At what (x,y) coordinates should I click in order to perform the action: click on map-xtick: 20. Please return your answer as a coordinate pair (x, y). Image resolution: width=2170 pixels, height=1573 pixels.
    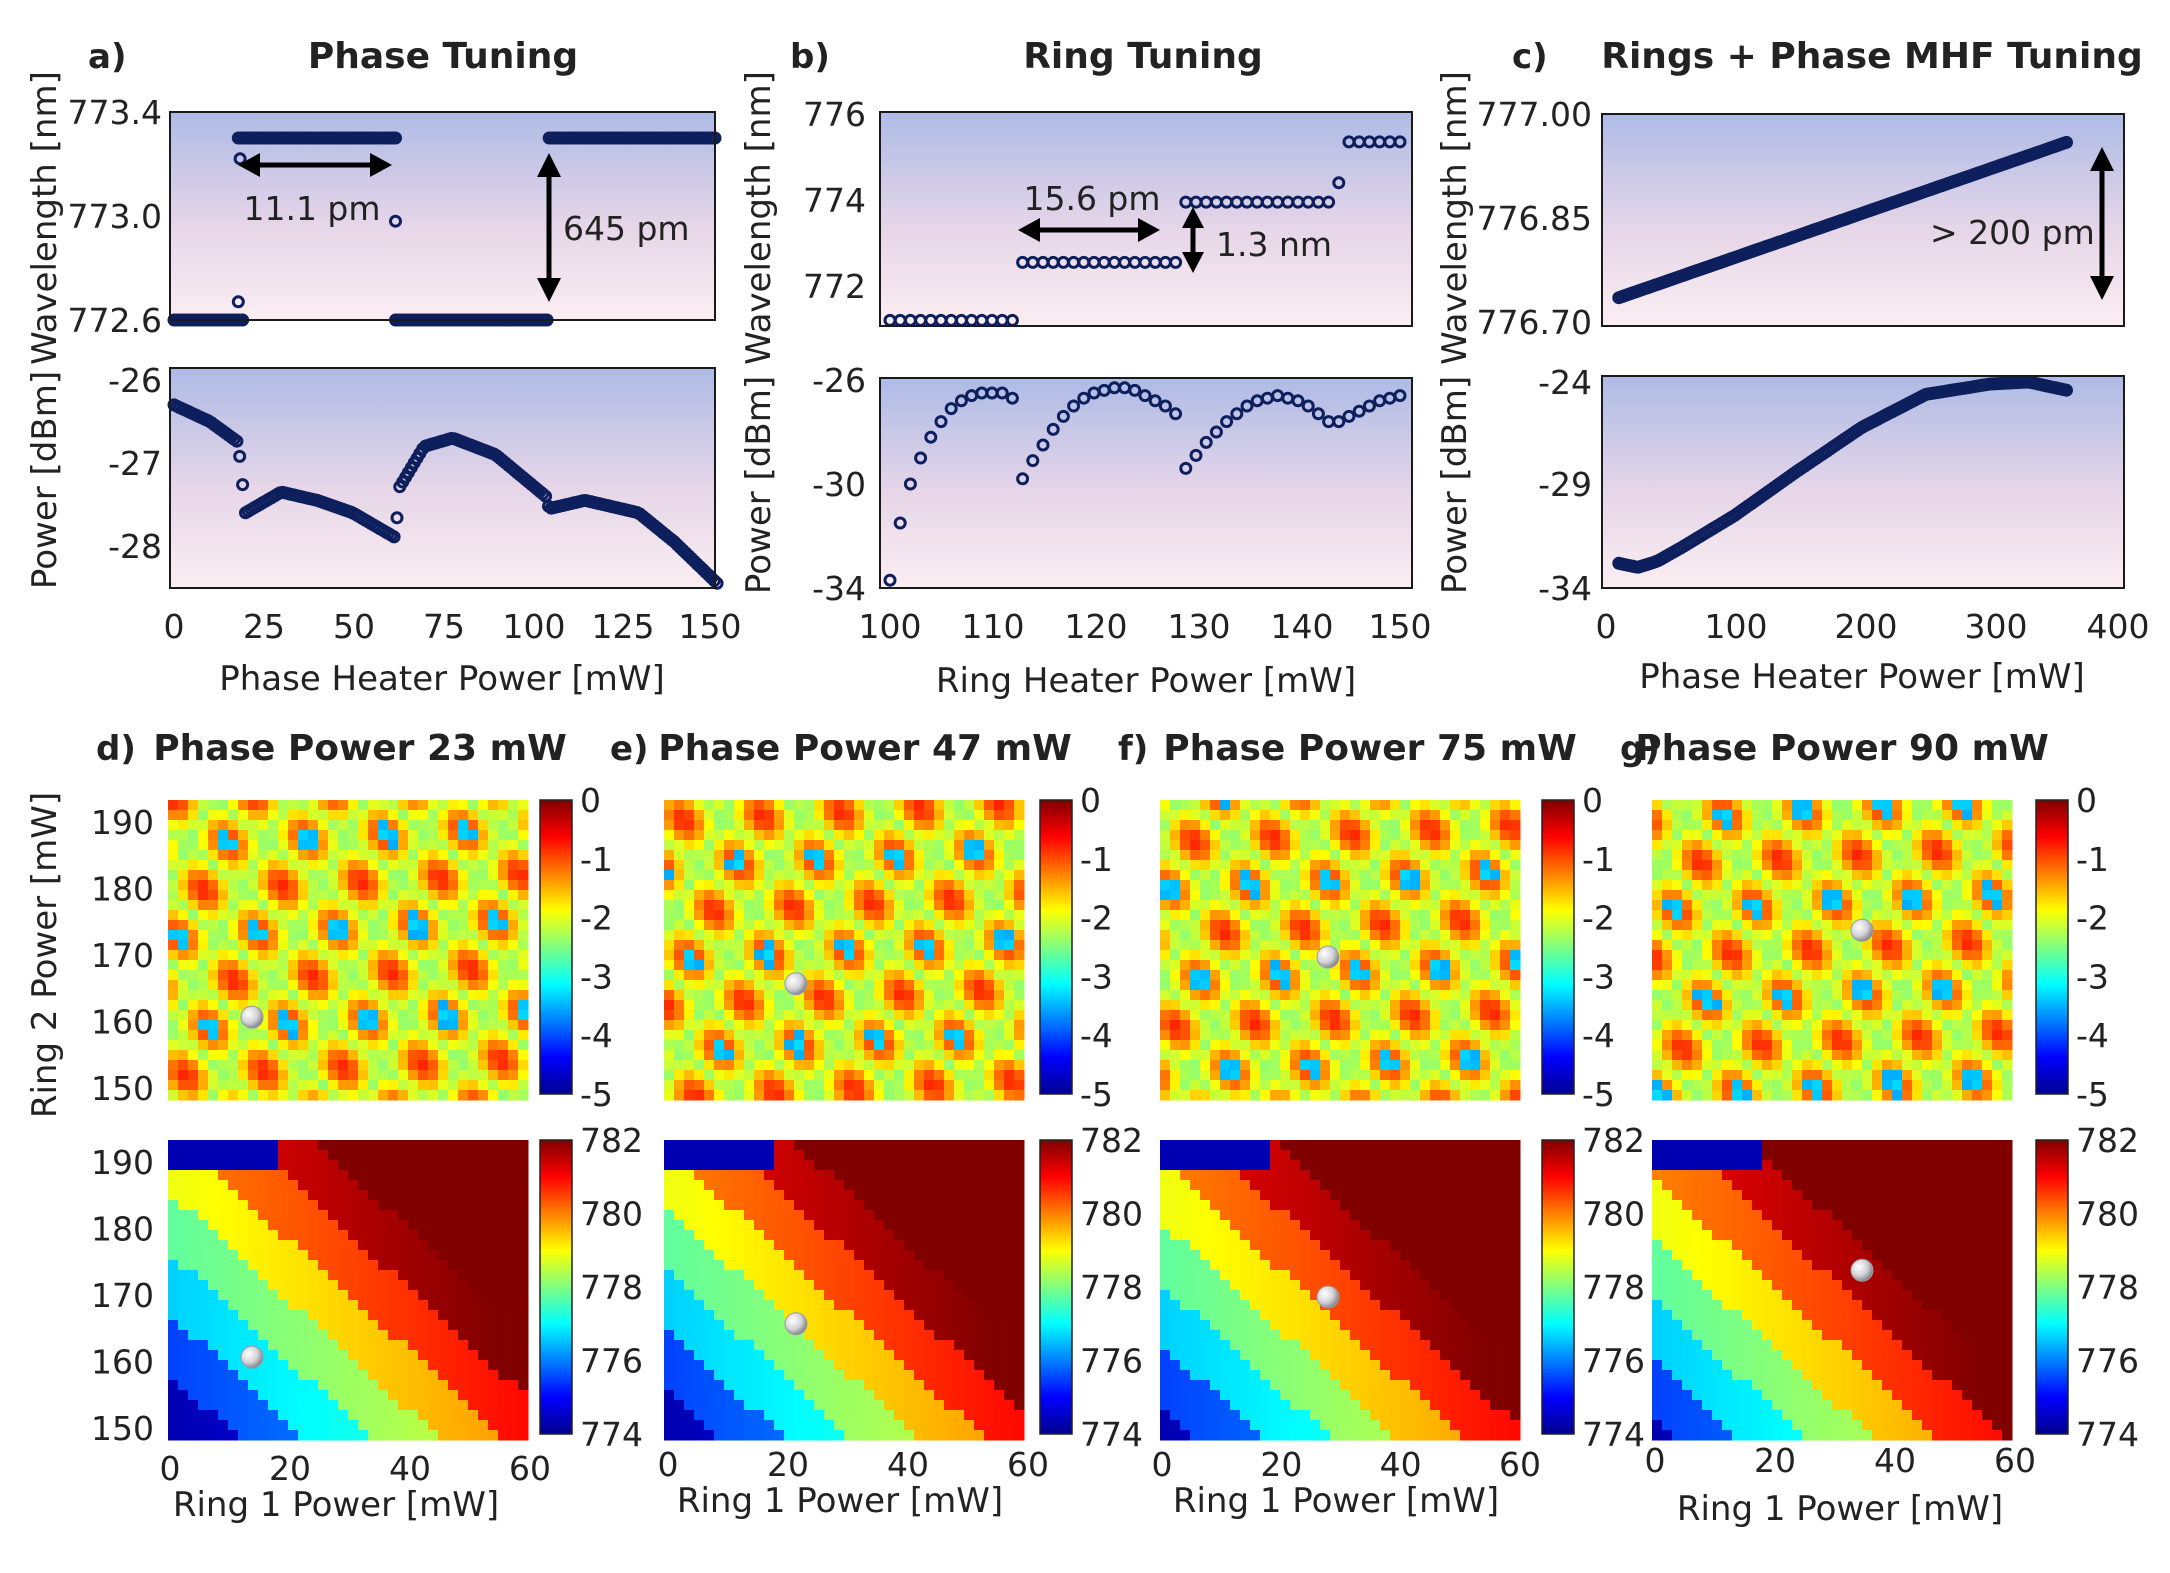
    Looking at the image, I should click on (290, 1468).